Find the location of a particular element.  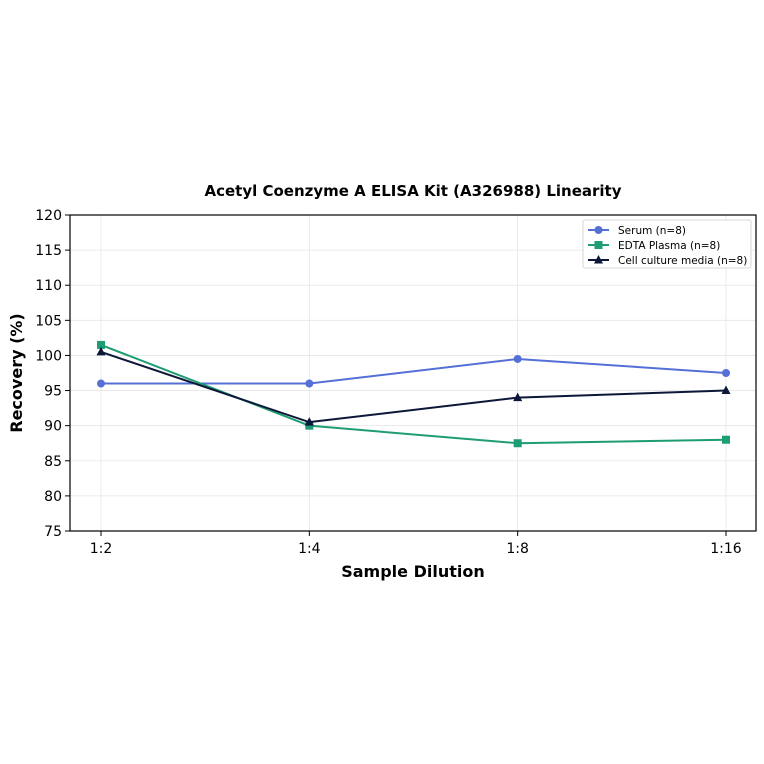

legend-label: Cell culture media (n=8) is located at coordinates (682, 261).